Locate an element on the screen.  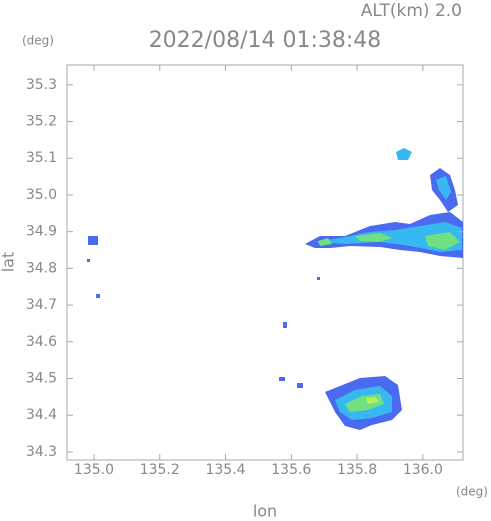
x-tick-label: 135.6 is located at coordinates (291, 470).